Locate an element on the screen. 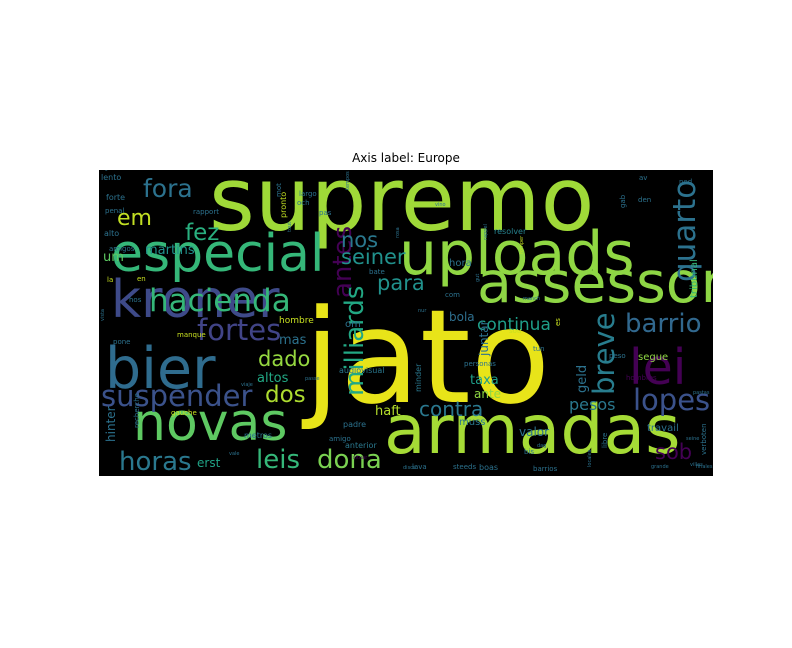  word-sob: sob is located at coordinates (673, 452).